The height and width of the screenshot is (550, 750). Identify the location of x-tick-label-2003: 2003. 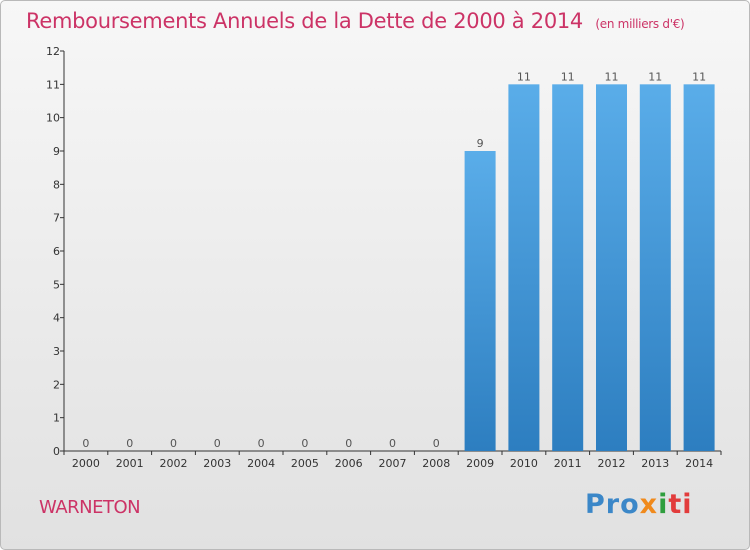
(217, 463).